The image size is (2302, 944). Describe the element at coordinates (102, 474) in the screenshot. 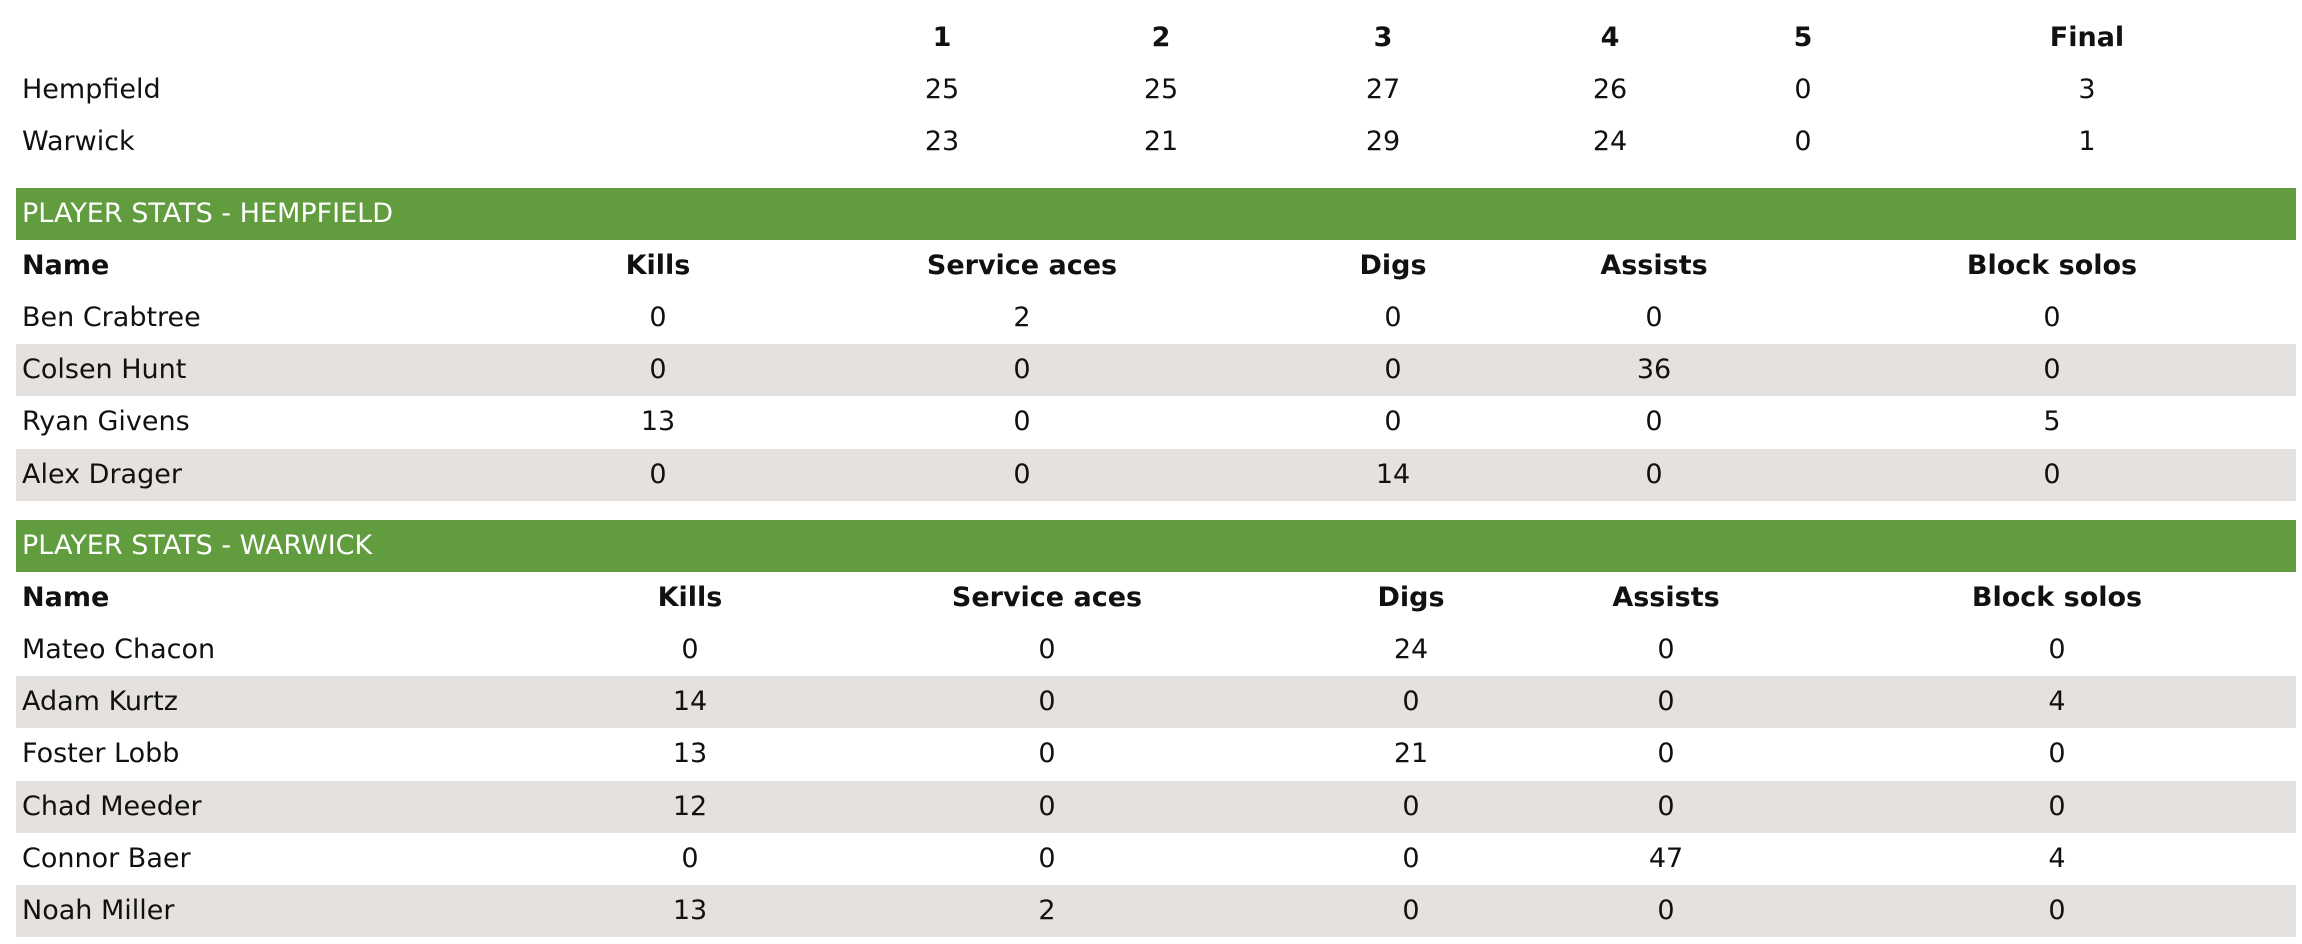

I see `player-name: Alex Drager` at that location.